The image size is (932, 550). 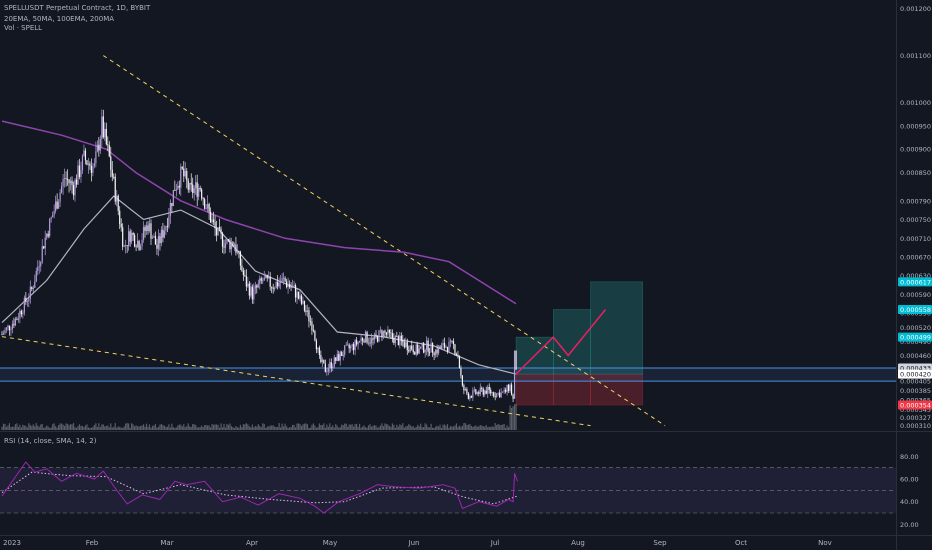 I want to click on price-label-box, so click(x=915, y=405).